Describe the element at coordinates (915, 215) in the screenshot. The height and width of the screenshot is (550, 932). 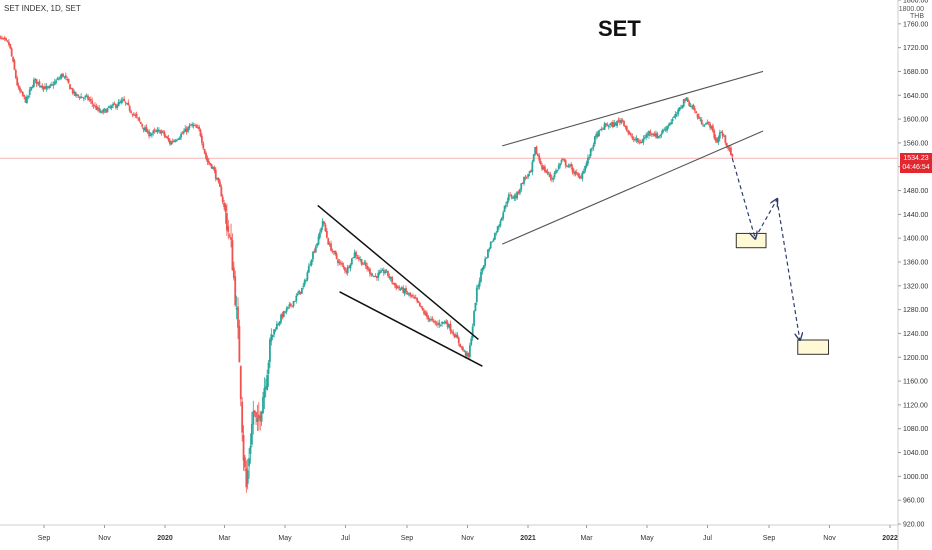
I see `y-tick-label: 1440.00` at that location.